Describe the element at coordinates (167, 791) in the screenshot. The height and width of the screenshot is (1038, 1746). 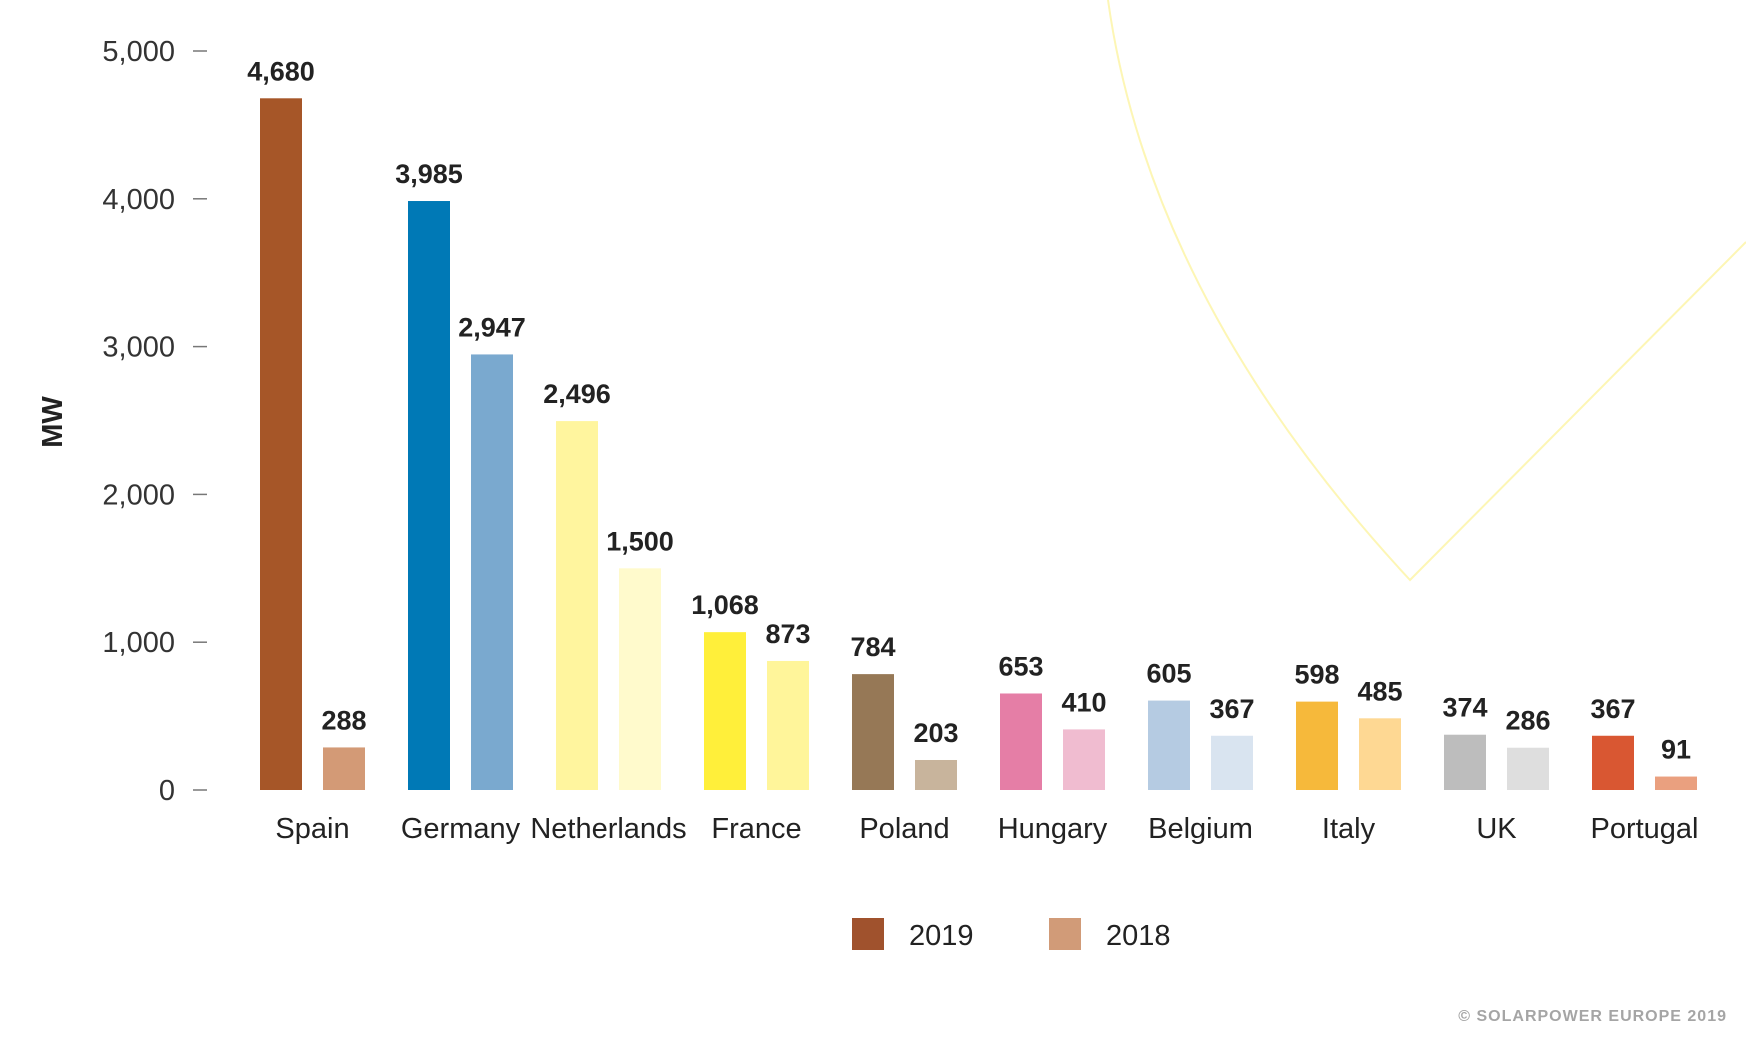
I see `y-tick-label: 0` at that location.